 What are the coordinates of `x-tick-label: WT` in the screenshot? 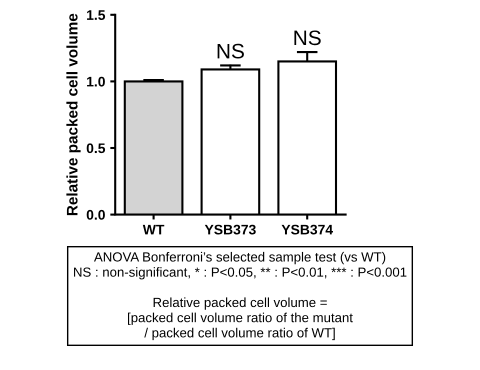 It's located at (153, 229).